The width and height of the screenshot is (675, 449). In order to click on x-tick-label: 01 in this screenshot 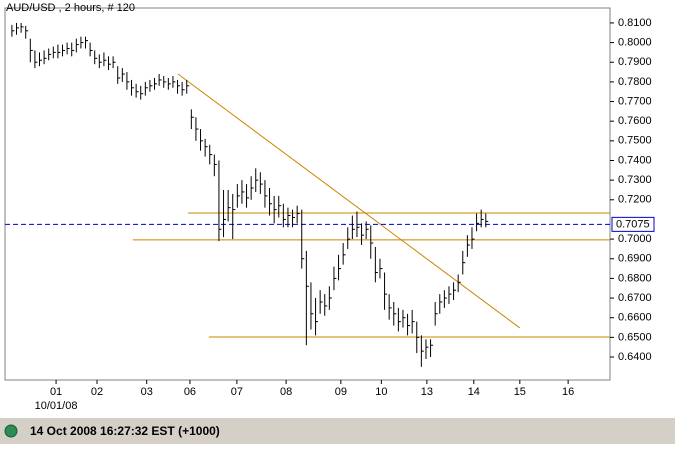, I will do `click(56, 392)`.